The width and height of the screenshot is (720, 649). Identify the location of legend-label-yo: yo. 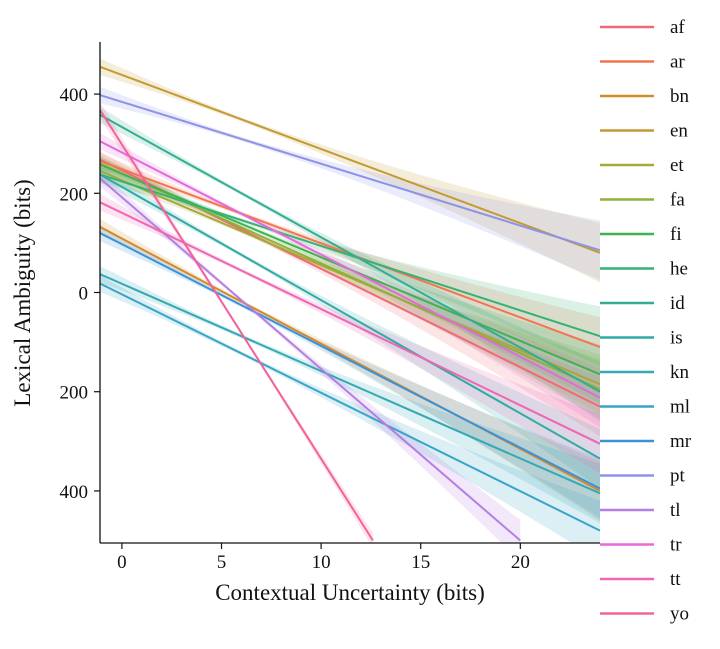
(679, 614).